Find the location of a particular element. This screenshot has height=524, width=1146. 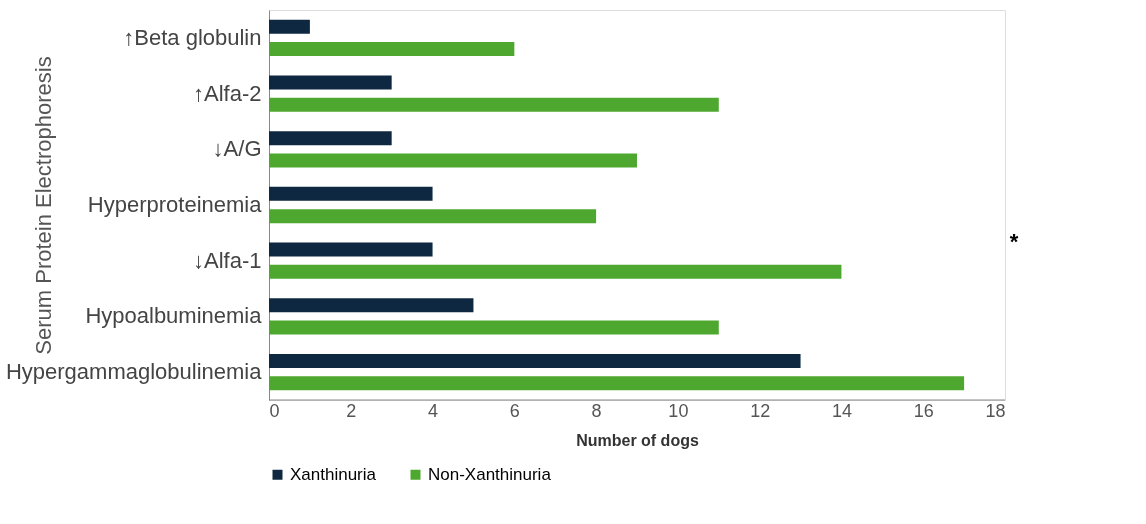

x-tick-label: 6 is located at coordinates (514, 410).